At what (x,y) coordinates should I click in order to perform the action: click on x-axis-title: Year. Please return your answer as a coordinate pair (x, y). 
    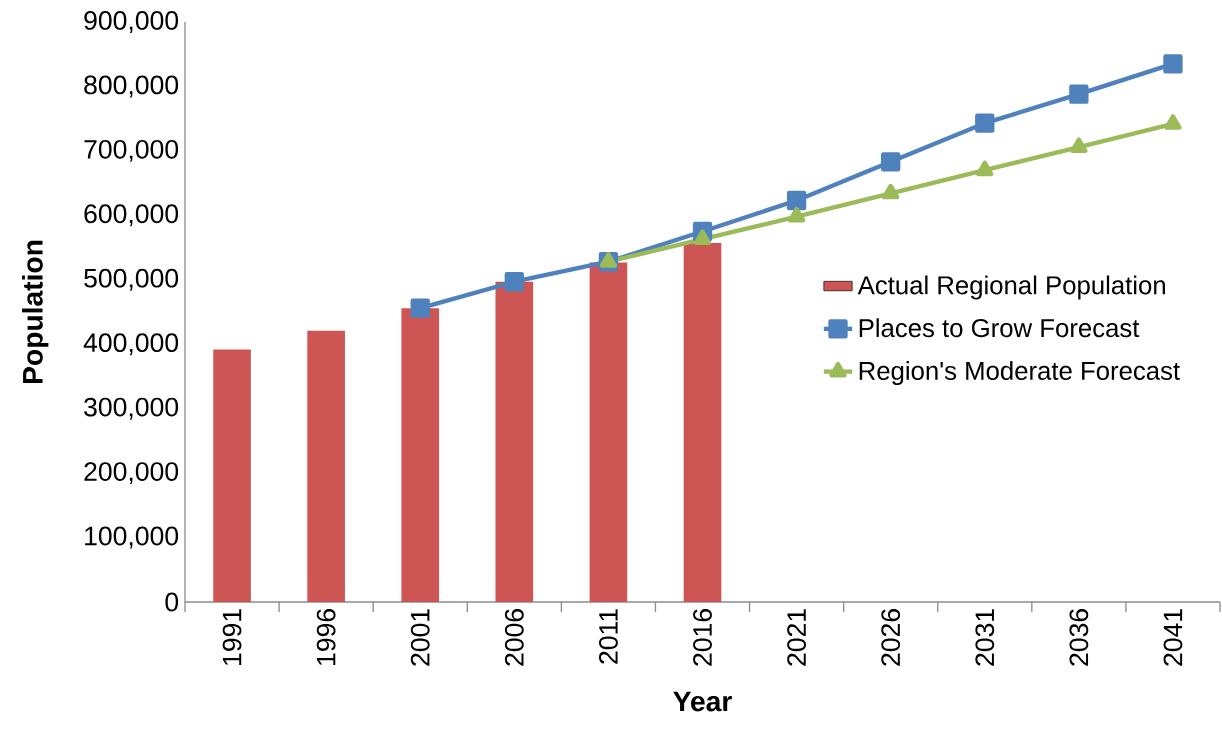
    Looking at the image, I should click on (702, 701).